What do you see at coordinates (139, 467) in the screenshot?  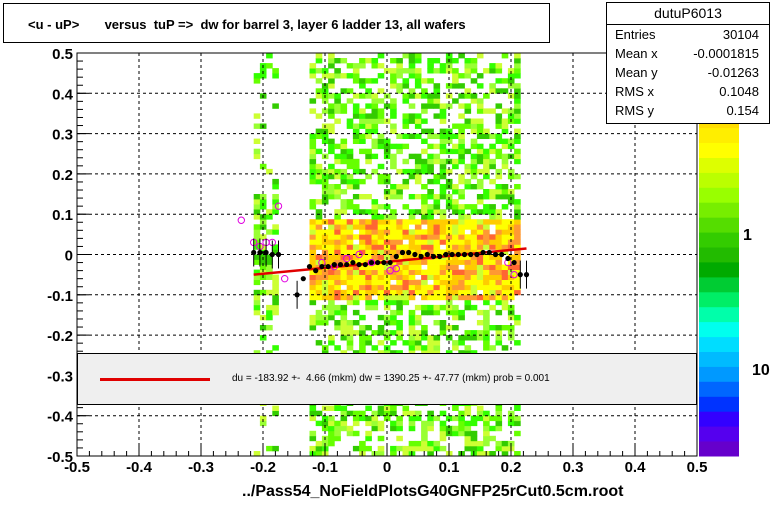 I see `x-tick-label: -0.4` at bounding box center [139, 467].